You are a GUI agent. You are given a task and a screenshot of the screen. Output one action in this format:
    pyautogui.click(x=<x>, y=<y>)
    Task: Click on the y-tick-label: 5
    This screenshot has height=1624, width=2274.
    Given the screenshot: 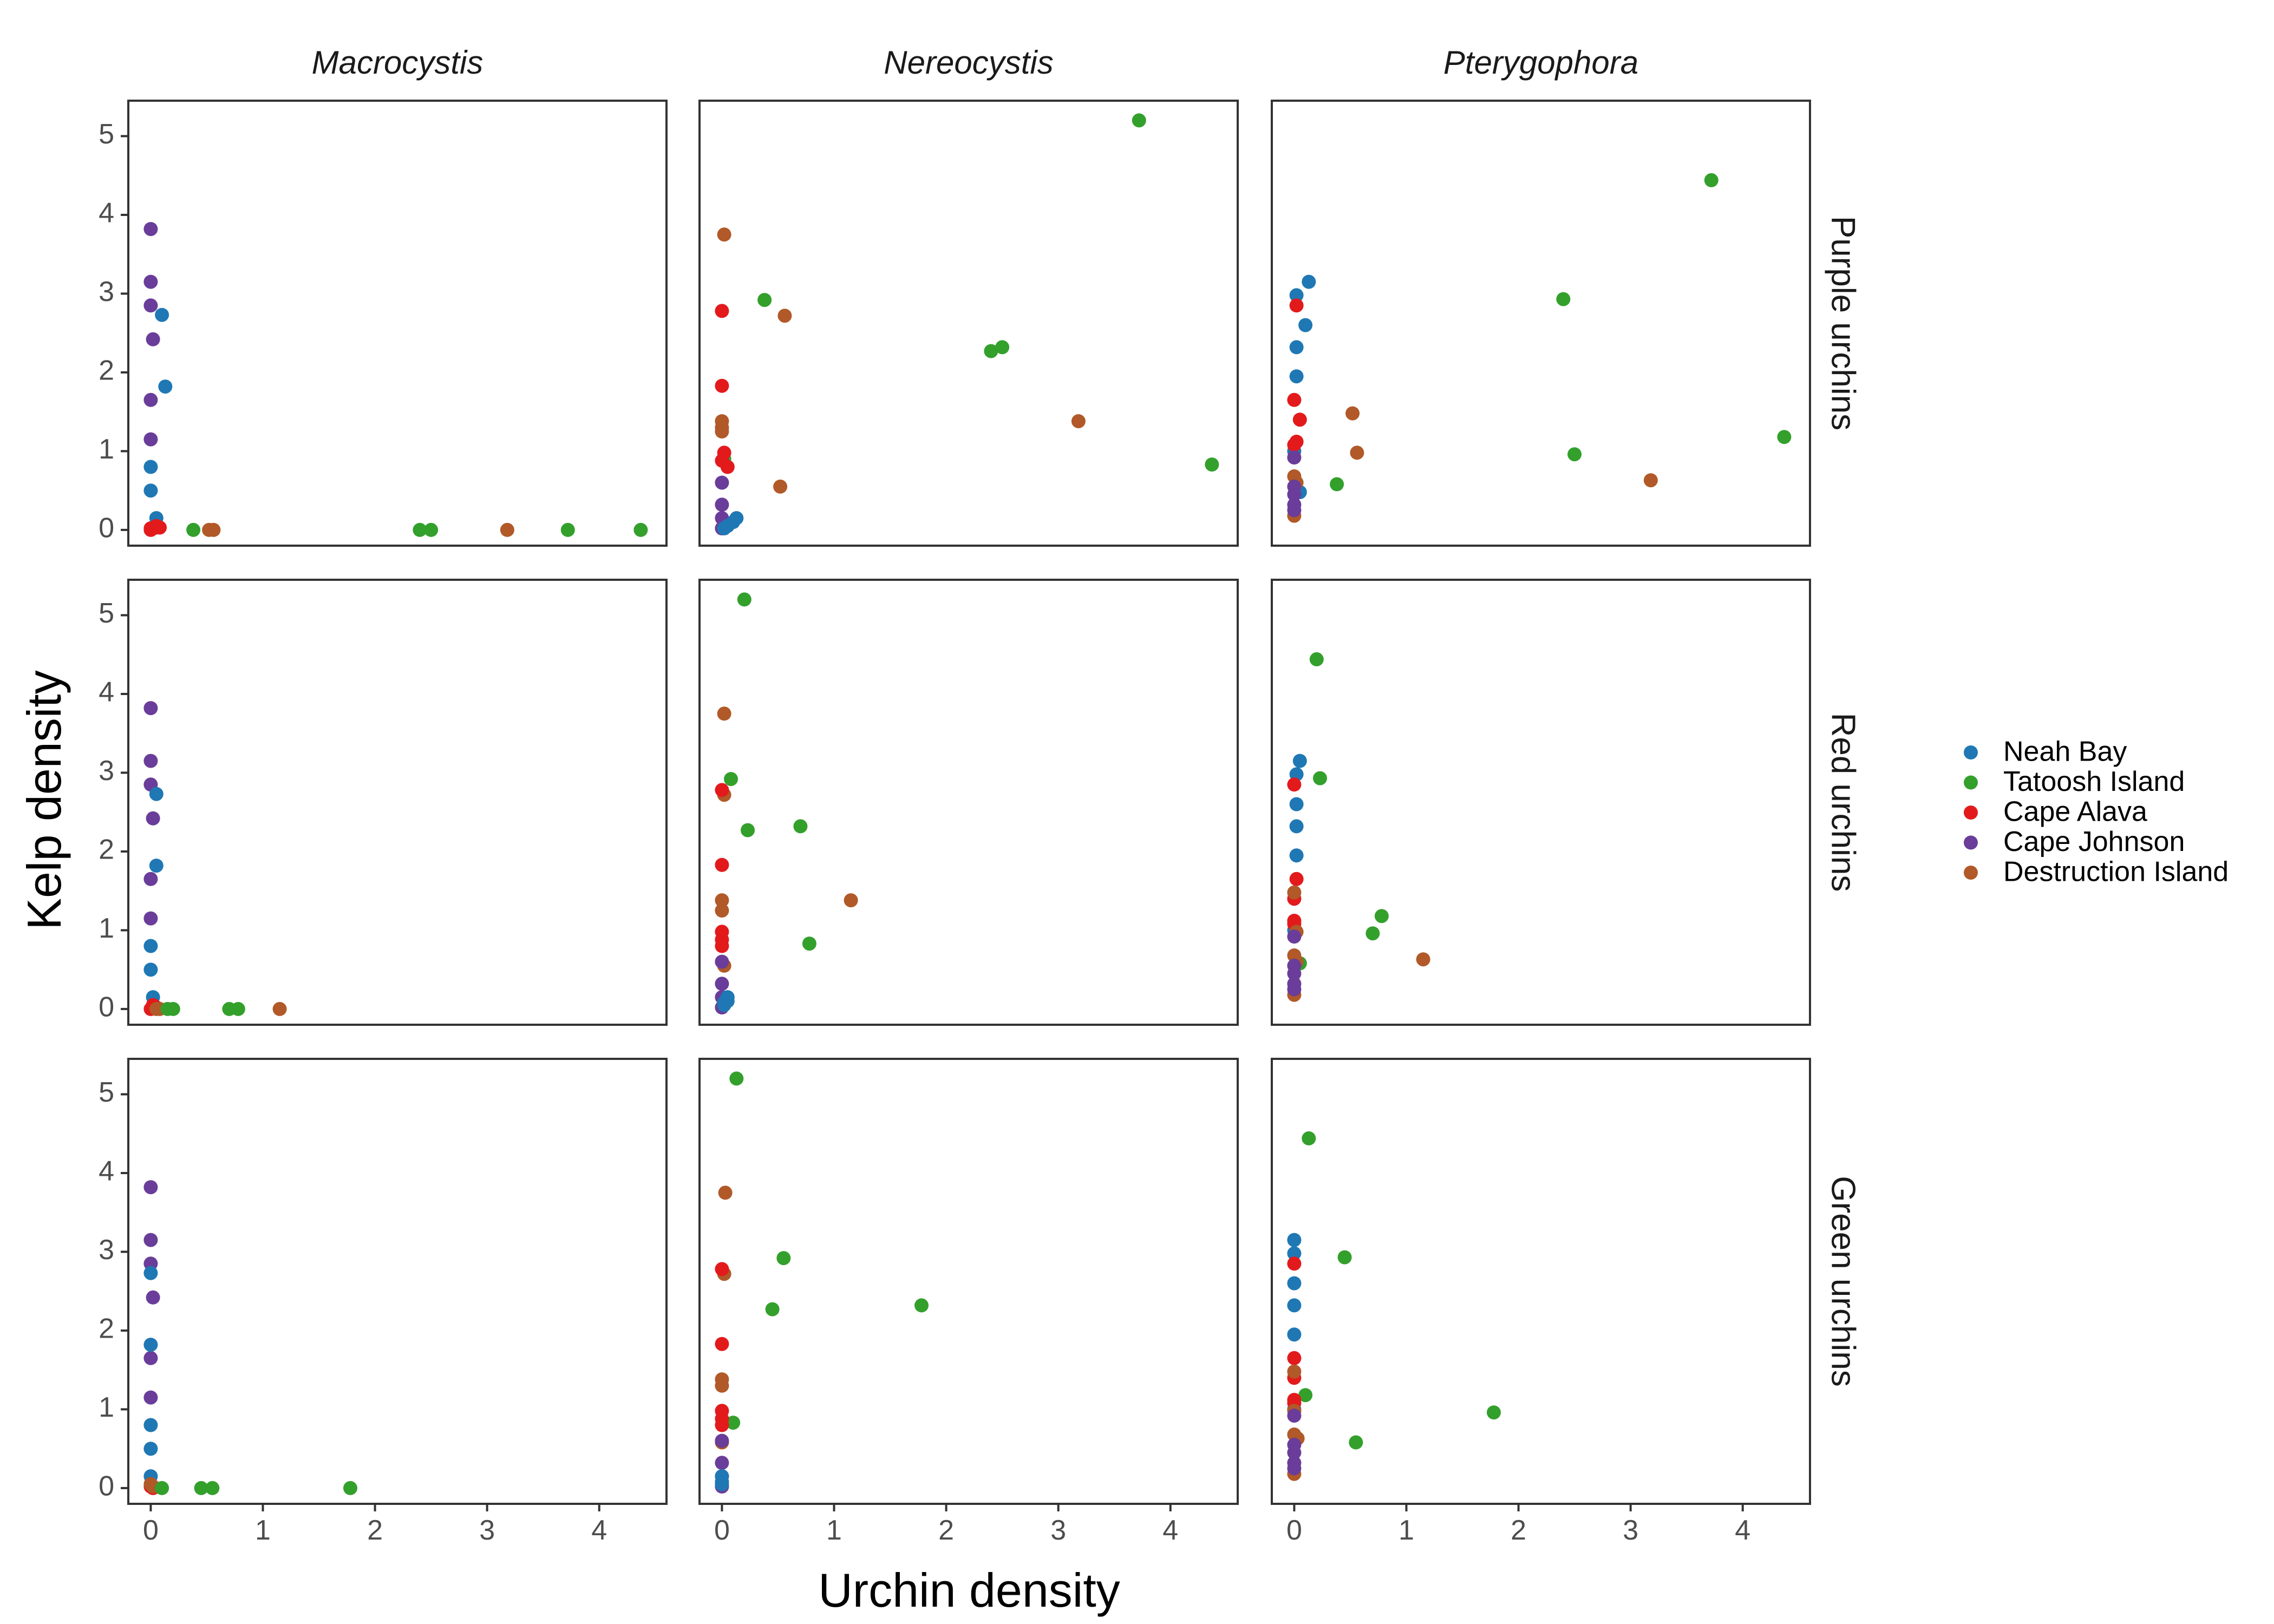 What is the action you would take?
    pyautogui.click(x=107, y=1092)
    